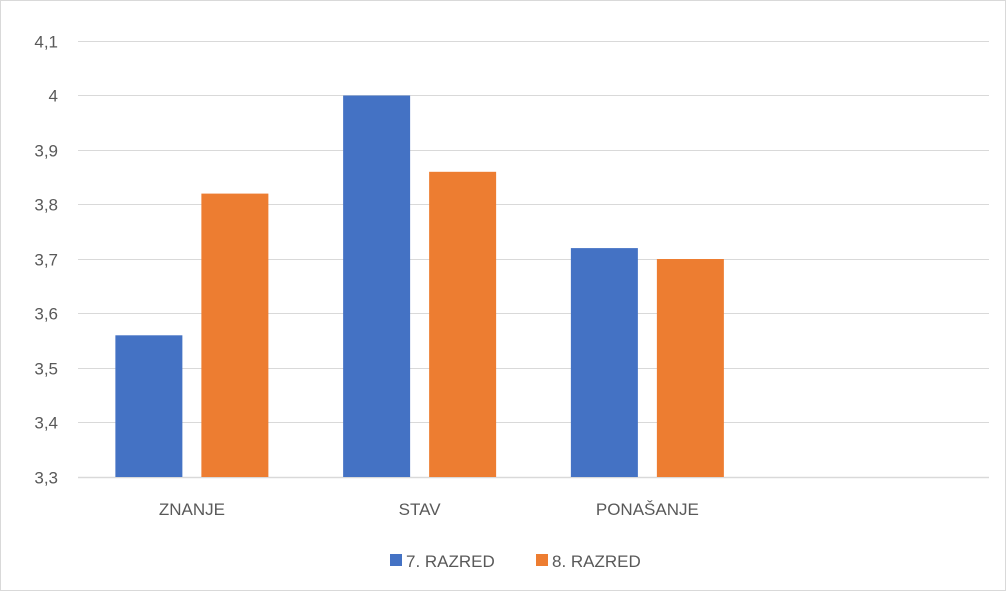 The height and width of the screenshot is (592, 1006). I want to click on y-tick-label: 3,7, so click(46, 260).